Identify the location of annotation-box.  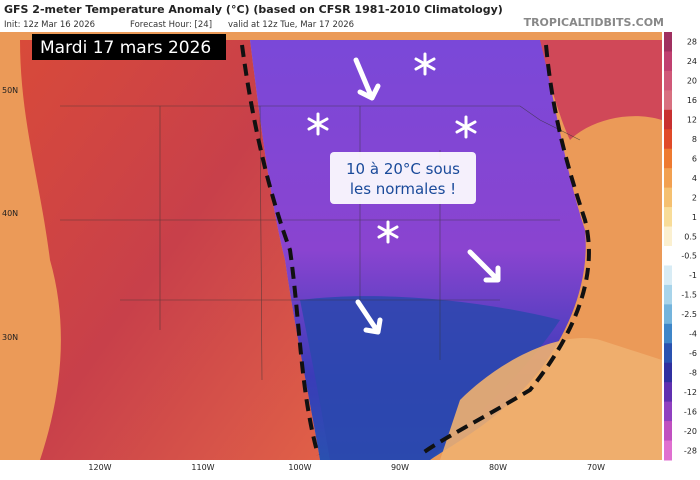
(403, 178).